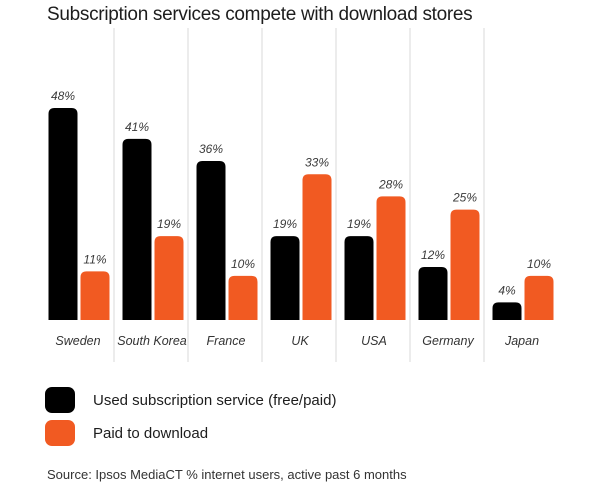 The height and width of the screenshot is (487, 600). I want to click on category-label: South Korea, so click(152, 341).